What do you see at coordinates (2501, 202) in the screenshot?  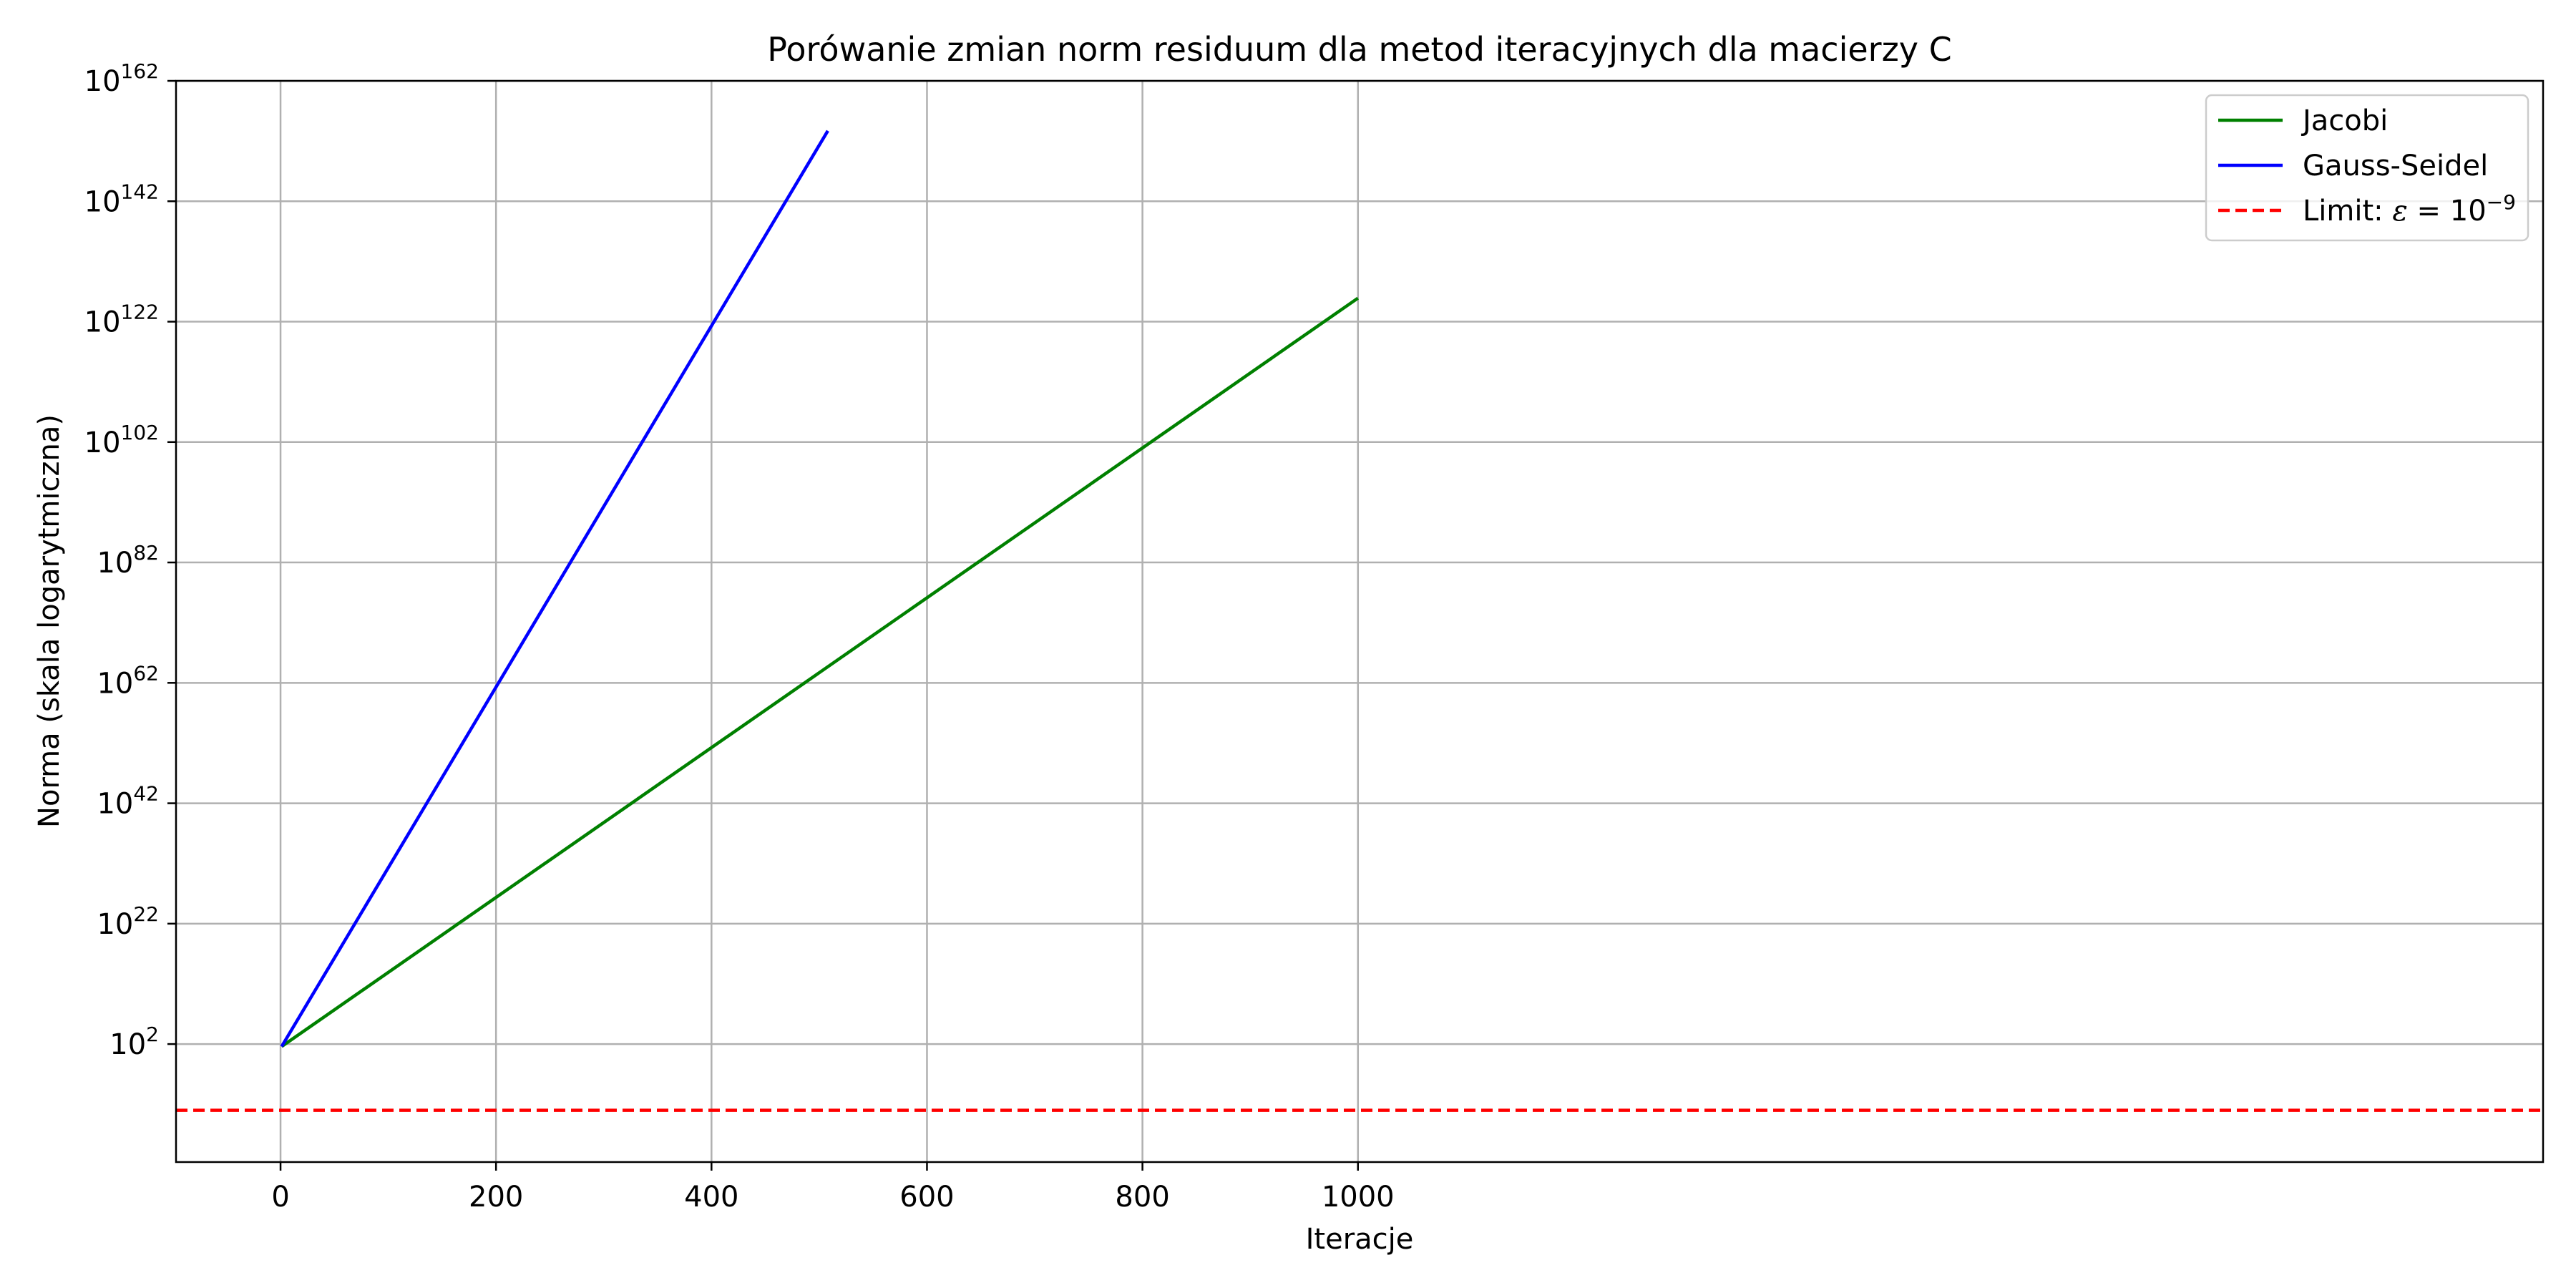 I see `legend-limit-exp: −9` at bounding box center [2501, 202].